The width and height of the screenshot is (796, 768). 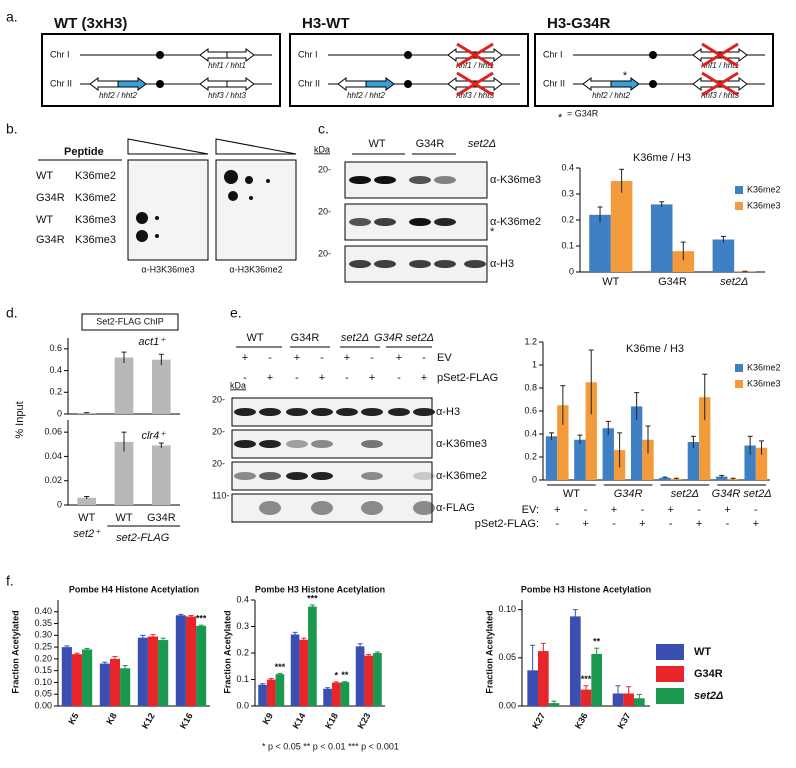 I want to click on annotation: act1⁺, so click(x=152, y=342).